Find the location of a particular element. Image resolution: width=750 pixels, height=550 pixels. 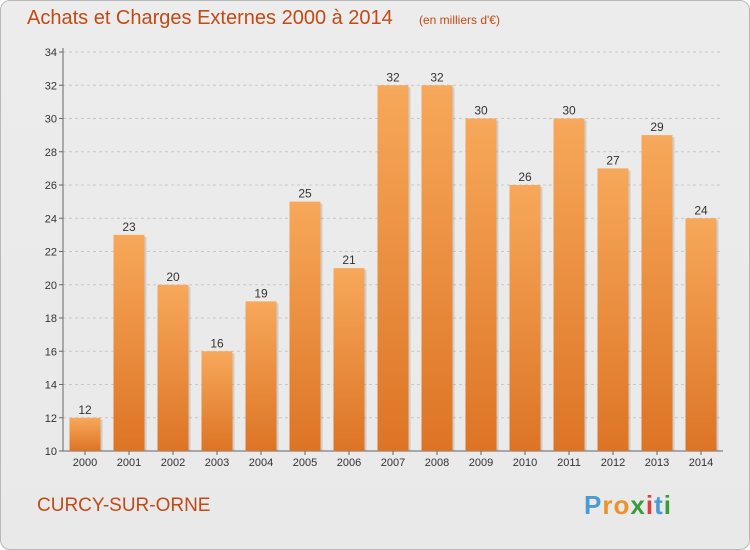

logo-letter: o is located at coordinates (622, 505).